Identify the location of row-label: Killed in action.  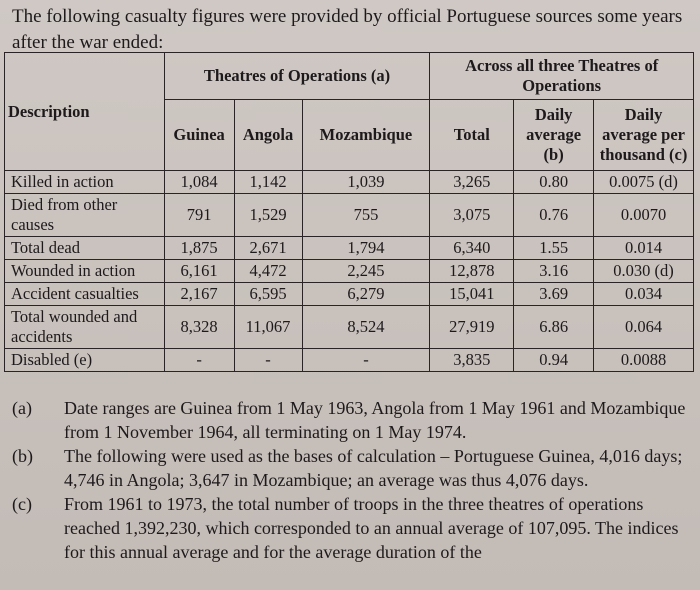
(84, 182).